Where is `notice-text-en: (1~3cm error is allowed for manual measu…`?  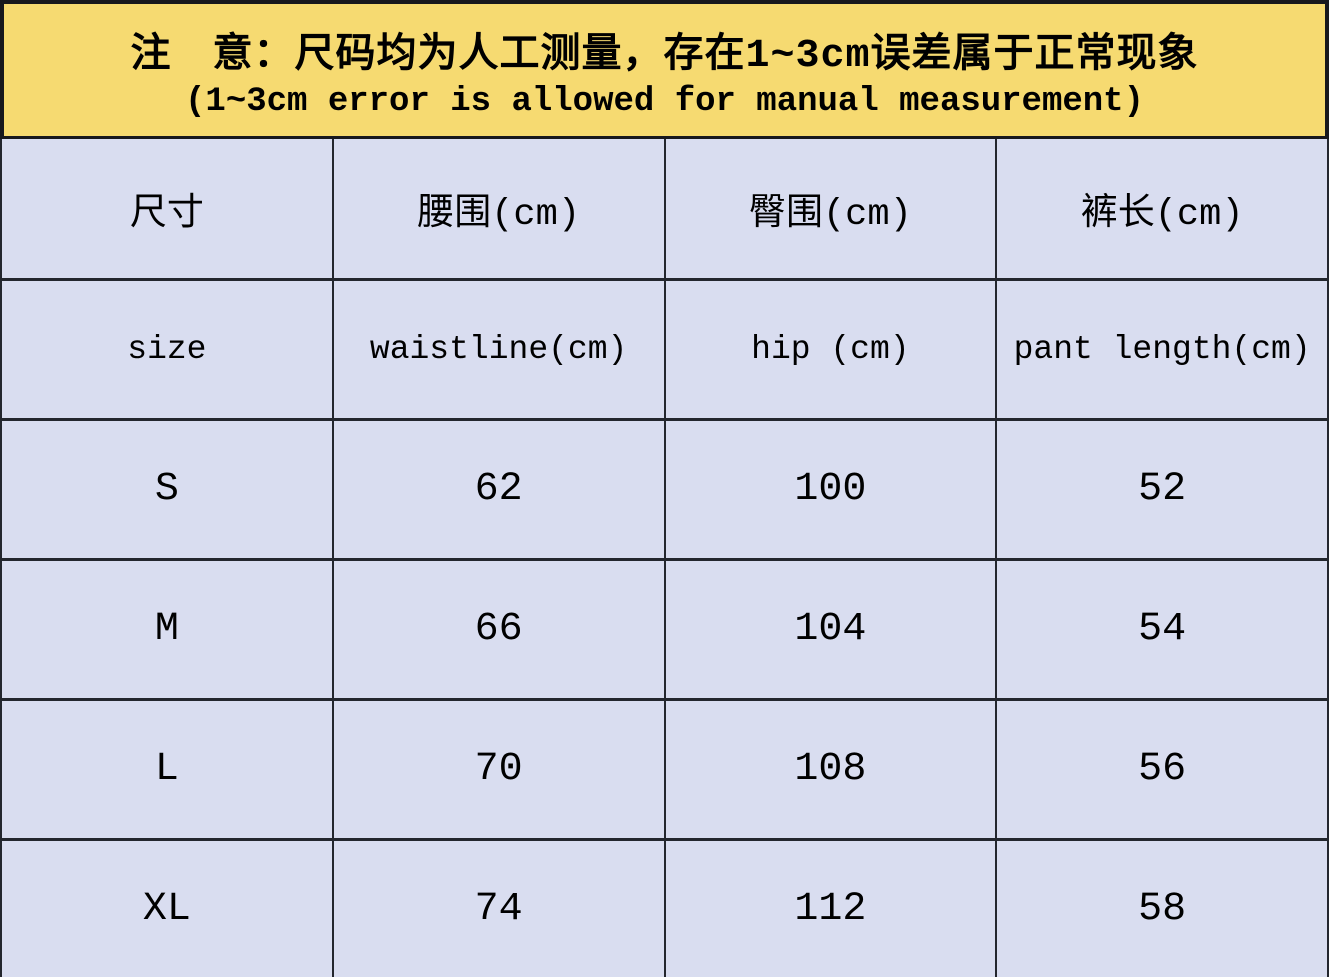
notice-text-en: (1~3cm error is allowed for manual measu… is located at coordinates (664, 101).